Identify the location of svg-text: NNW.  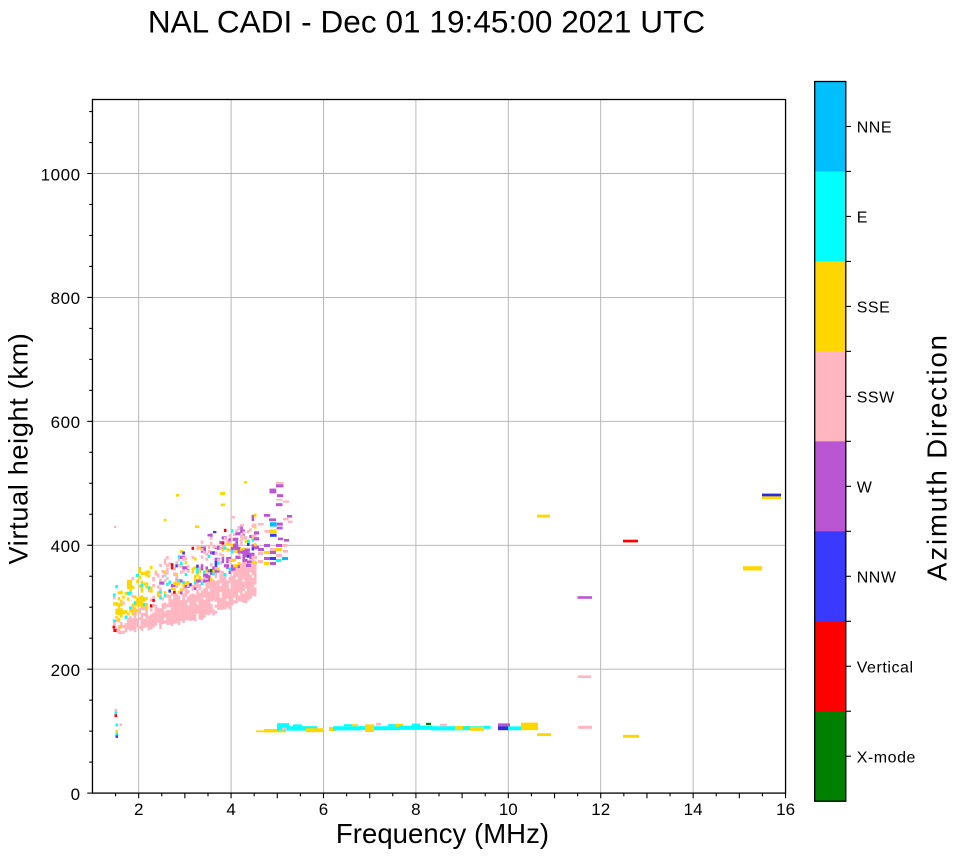
(877, 577).